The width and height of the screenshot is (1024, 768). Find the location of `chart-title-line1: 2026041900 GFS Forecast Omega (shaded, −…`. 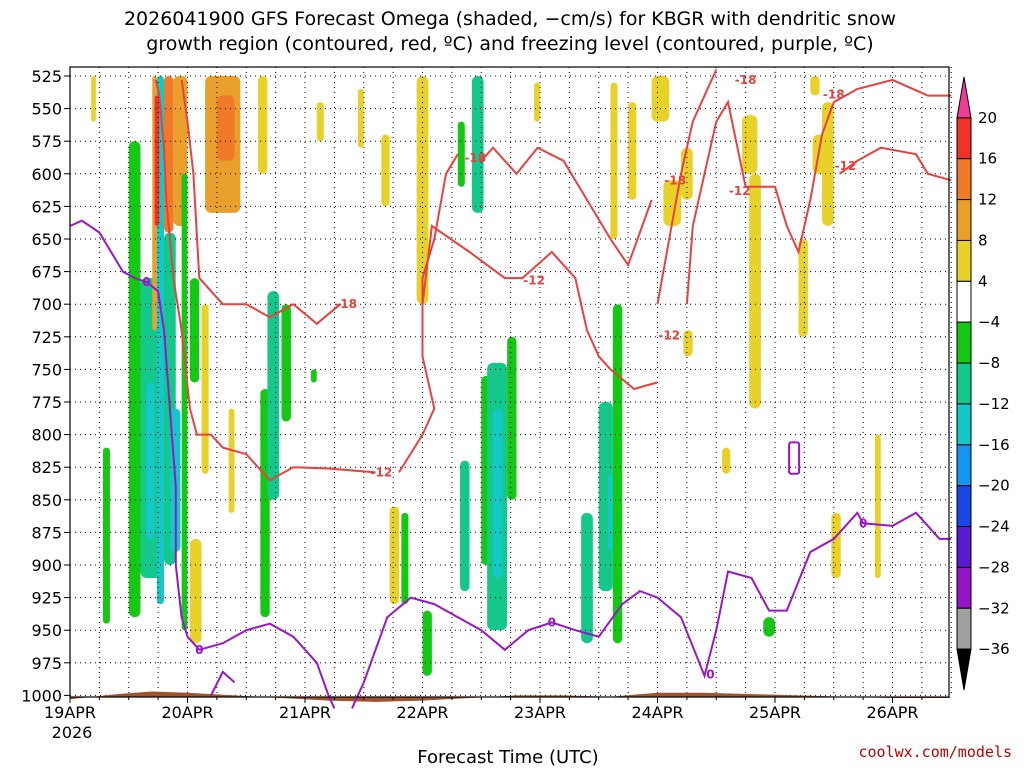

chart-title-line1: 2026041900 GFS Forecast Omega (shaded, −… is located at coordinates (510, 19).